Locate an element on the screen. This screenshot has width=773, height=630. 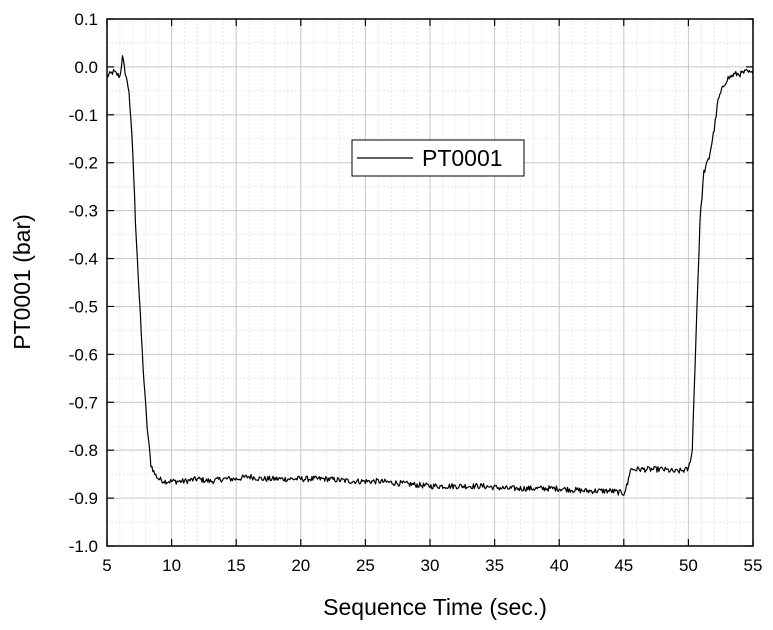
y-tick-label: 0.1 is located at coordinates (86, 19).